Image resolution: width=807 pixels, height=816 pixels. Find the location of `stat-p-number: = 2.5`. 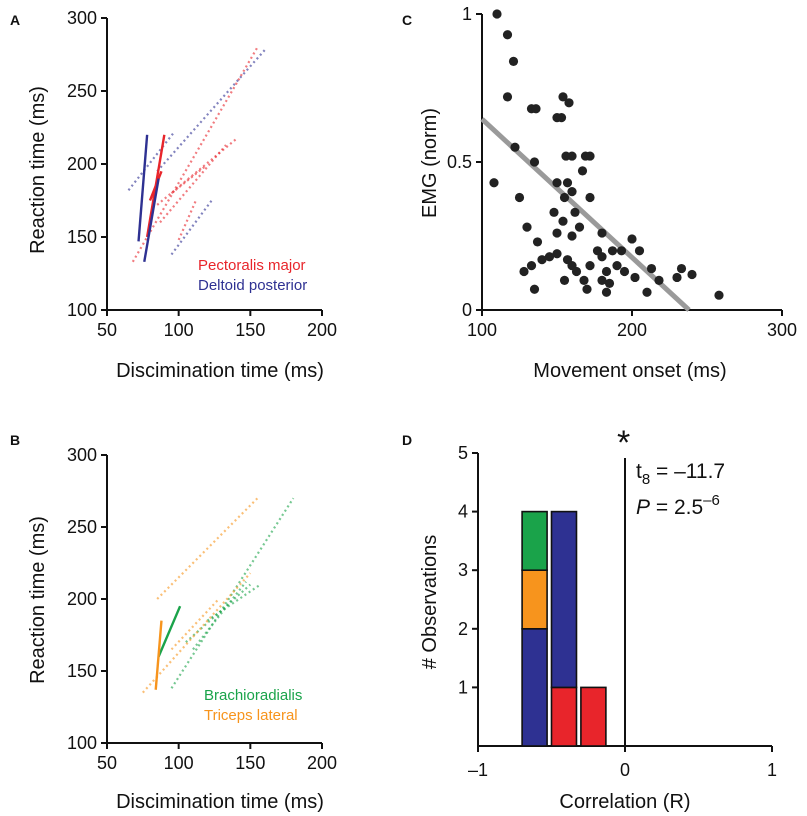

stat-p-number: = 2.5 is located at coordinates (676, 507).